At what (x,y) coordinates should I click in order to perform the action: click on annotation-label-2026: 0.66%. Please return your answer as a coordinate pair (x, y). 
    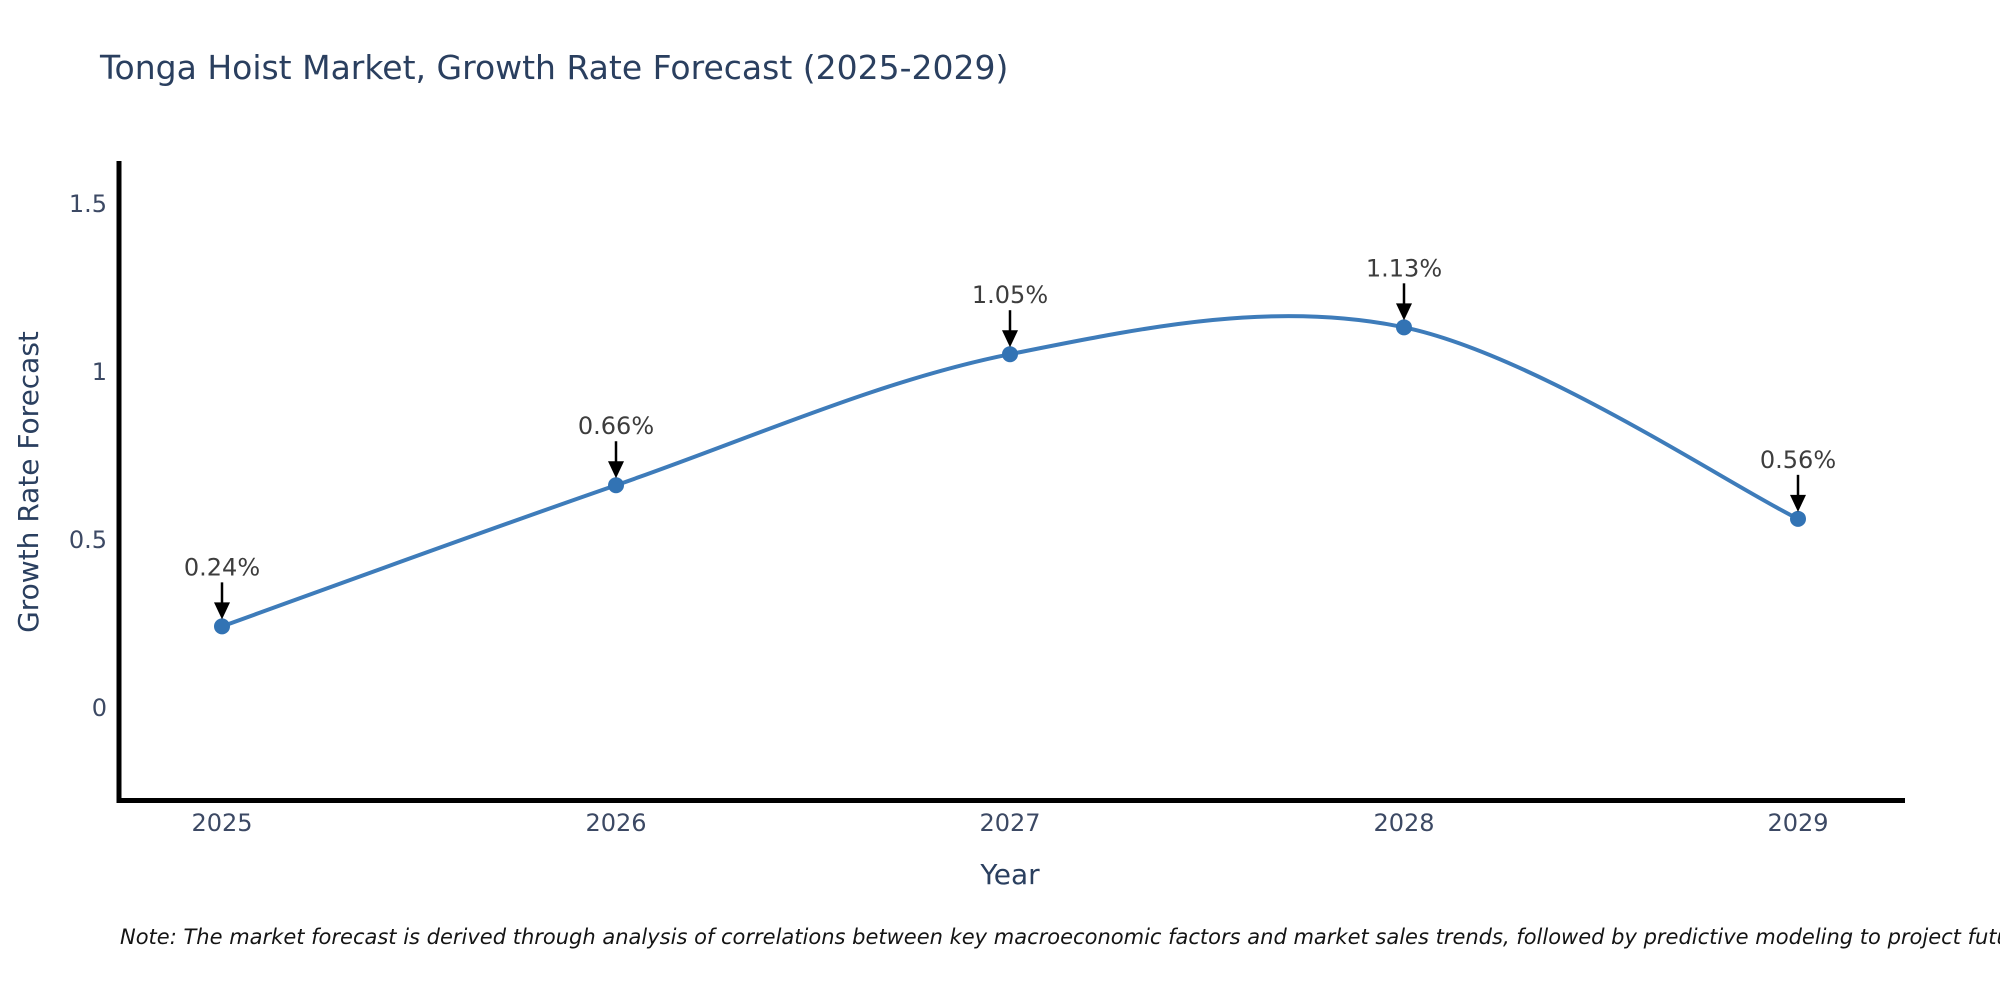
    Looking at the image, I should click on (616, 426).